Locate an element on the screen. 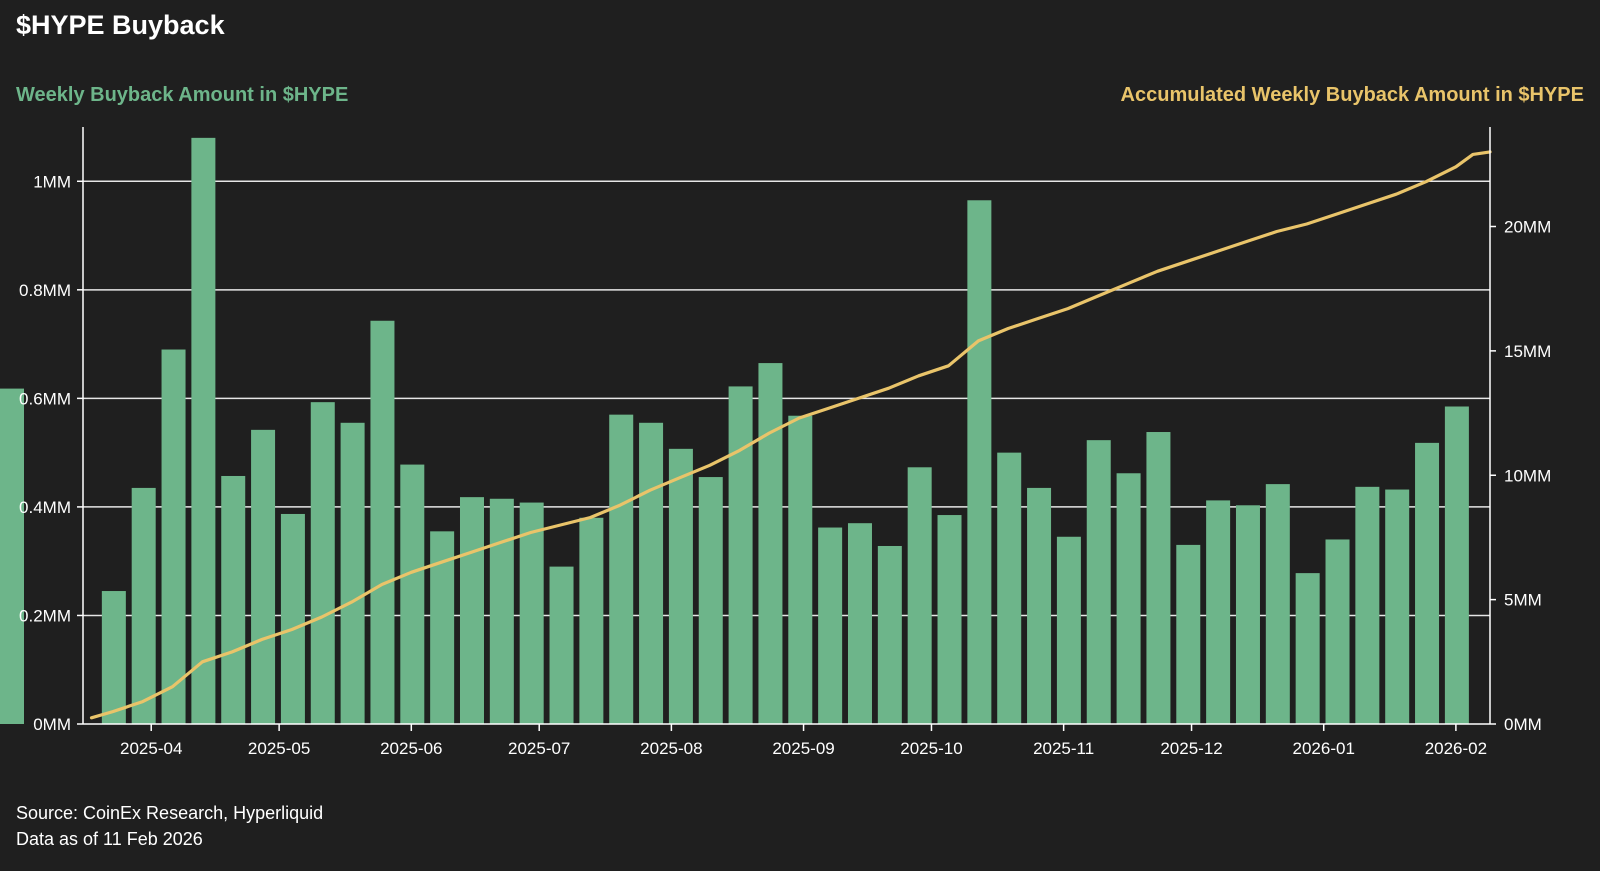 The height and width of the screenshot is (871, 1600). x-tick-label: 2026-01 is located at coordinates (1324, 748).